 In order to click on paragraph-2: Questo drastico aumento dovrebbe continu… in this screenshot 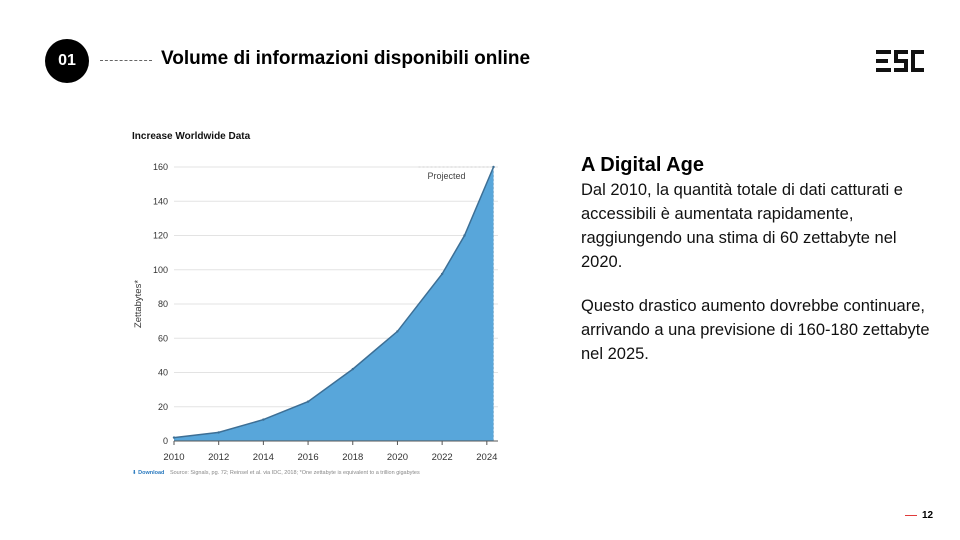, I will do `click(755, 330)`.